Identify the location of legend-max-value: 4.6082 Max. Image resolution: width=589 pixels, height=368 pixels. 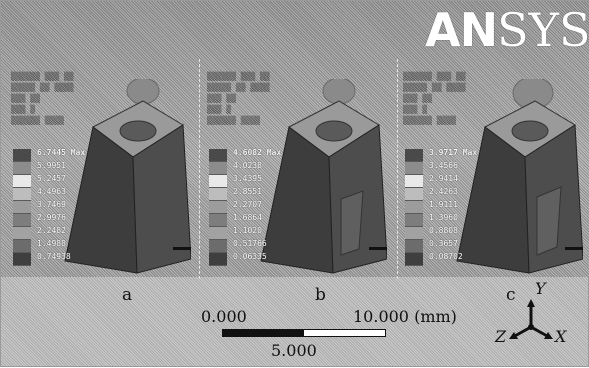
(257, 152).